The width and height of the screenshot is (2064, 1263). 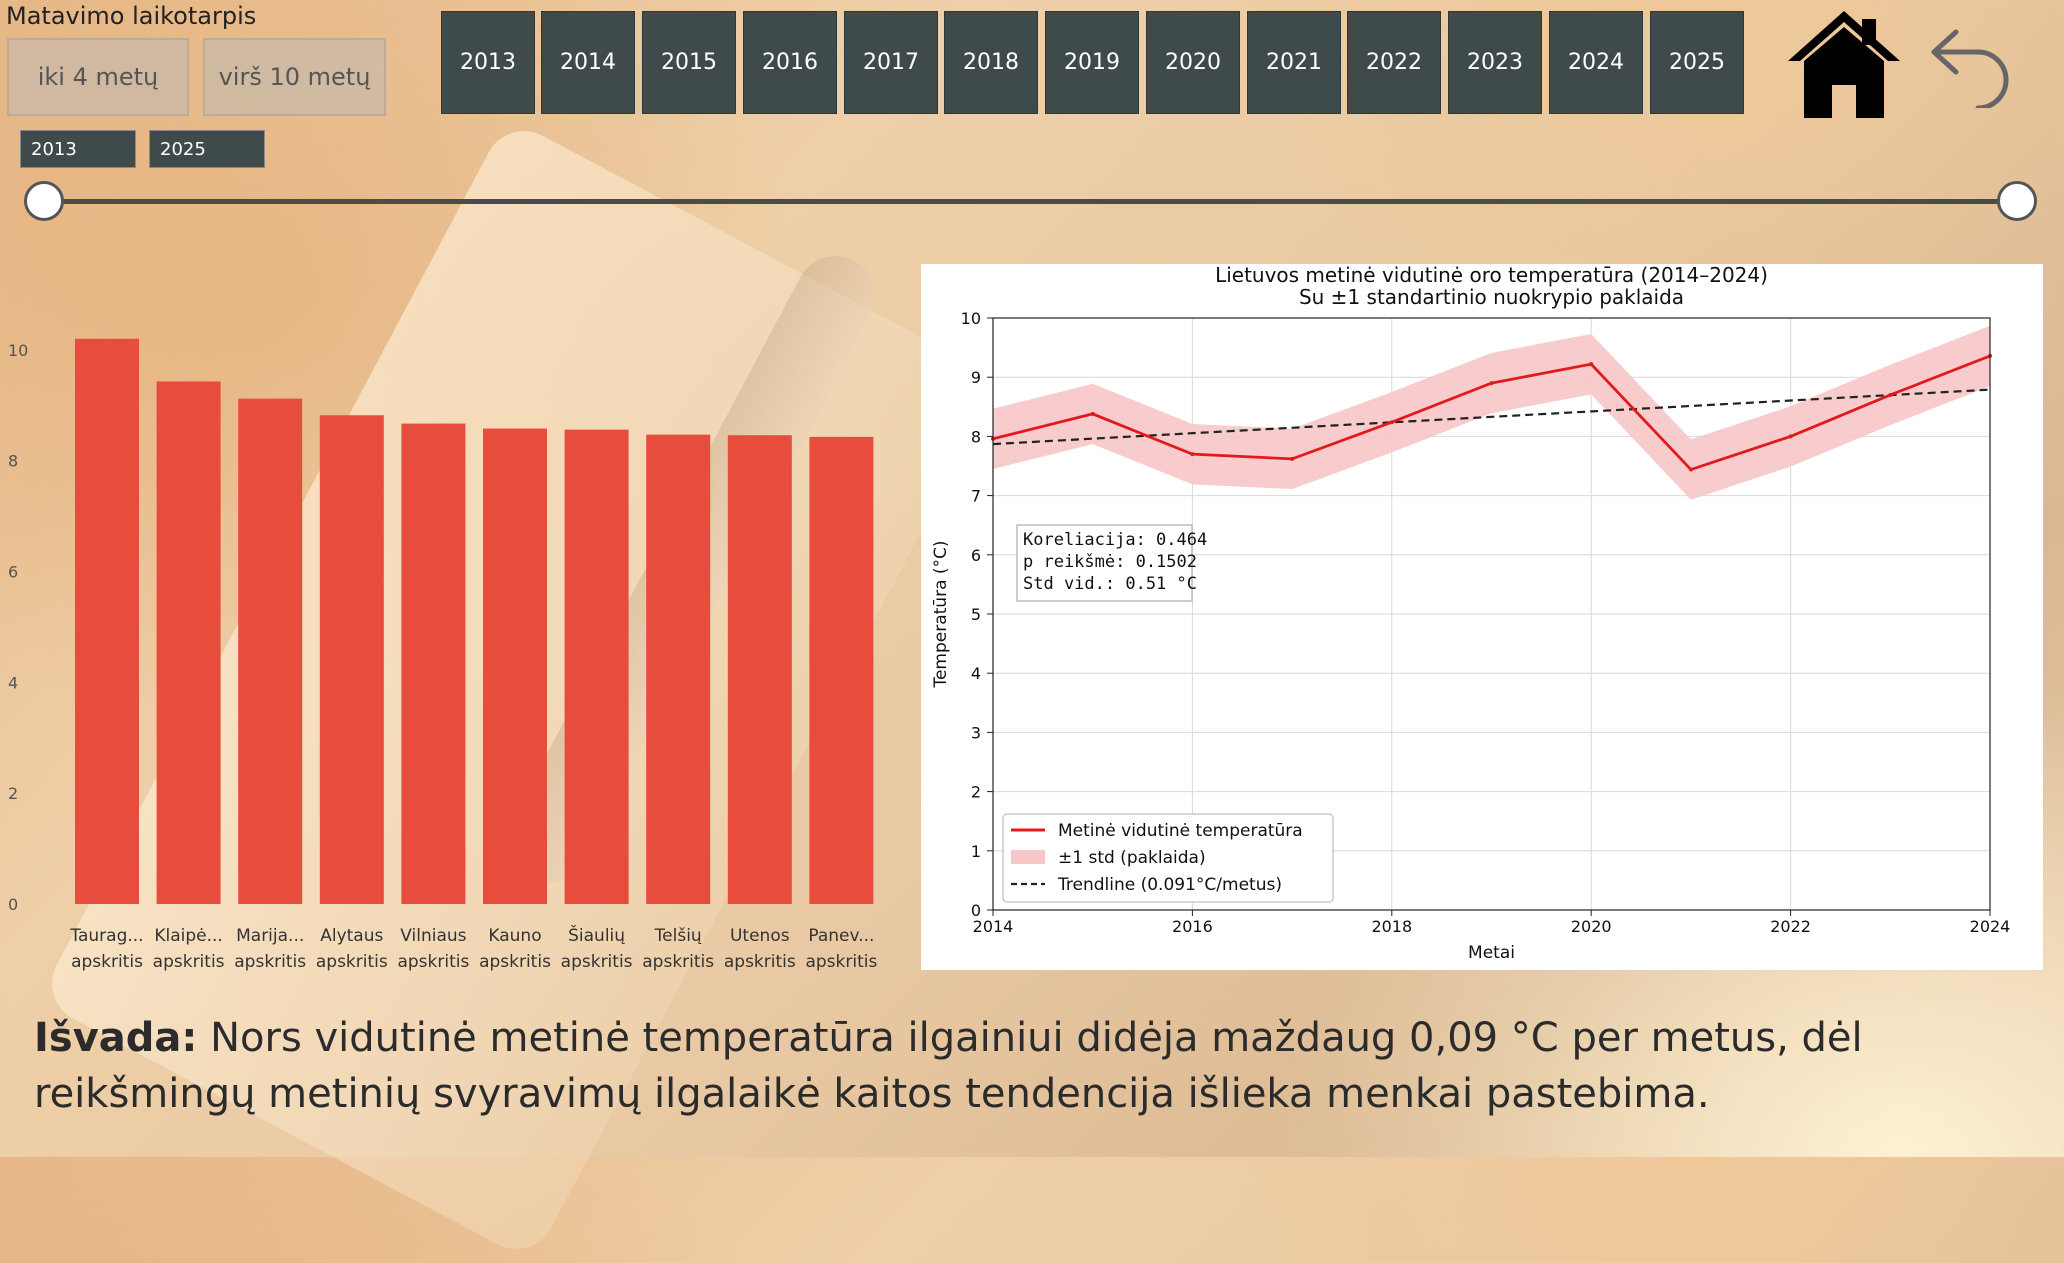 What do you see at coordinates (1193, 62) in the screenshot?
I see `year-button-2020: 2020` at bounding box center [1193, 62].